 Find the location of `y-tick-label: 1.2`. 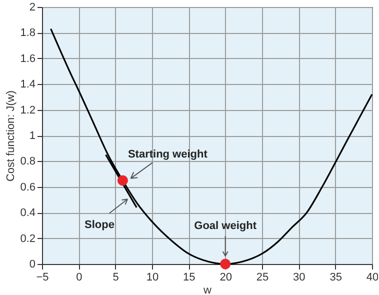

y-tick-label: 1.2 is located at coordinates (28, 110).